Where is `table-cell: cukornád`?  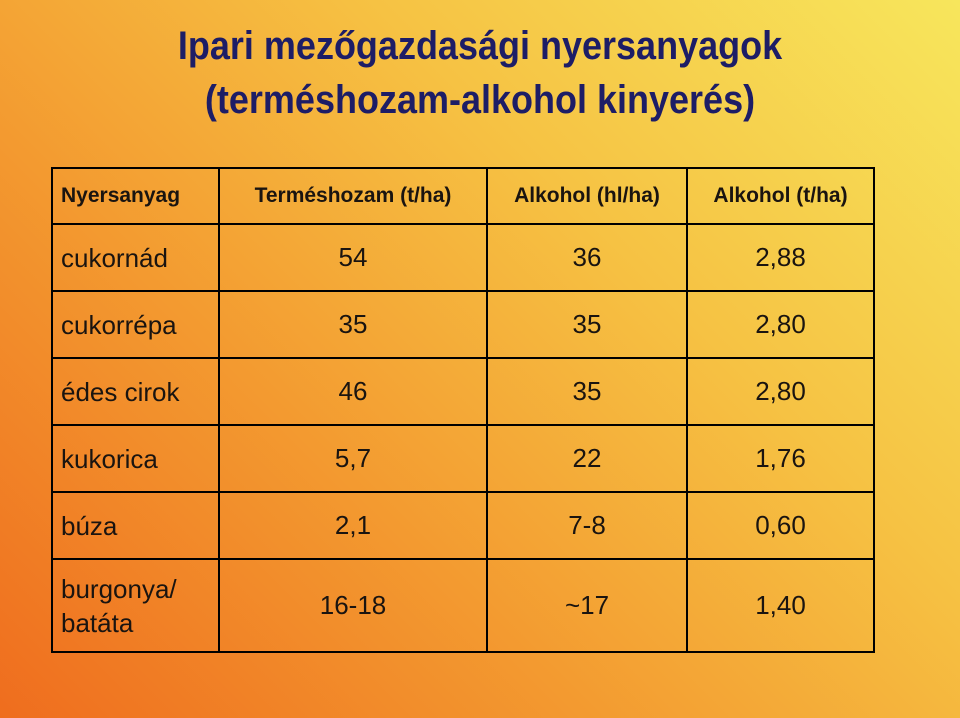
table-cell: cukornád is located at coordinates (135, 257).